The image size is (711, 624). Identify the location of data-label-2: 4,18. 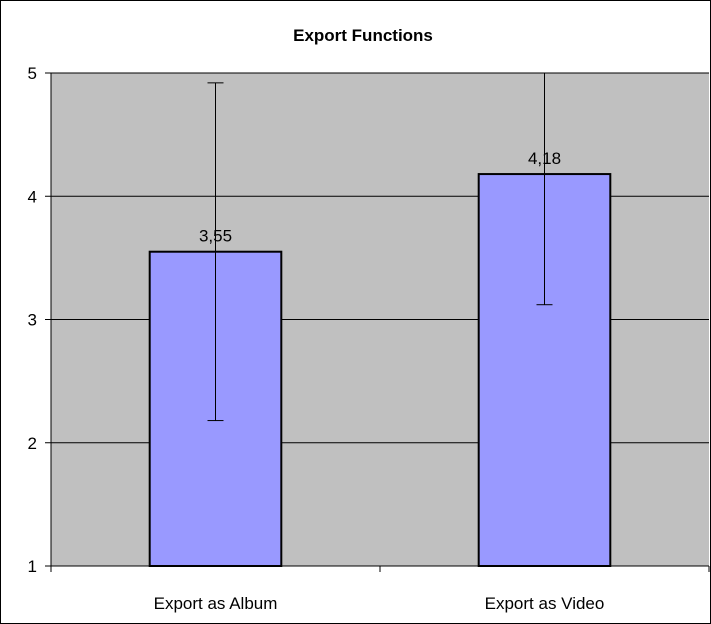
(544, 158).